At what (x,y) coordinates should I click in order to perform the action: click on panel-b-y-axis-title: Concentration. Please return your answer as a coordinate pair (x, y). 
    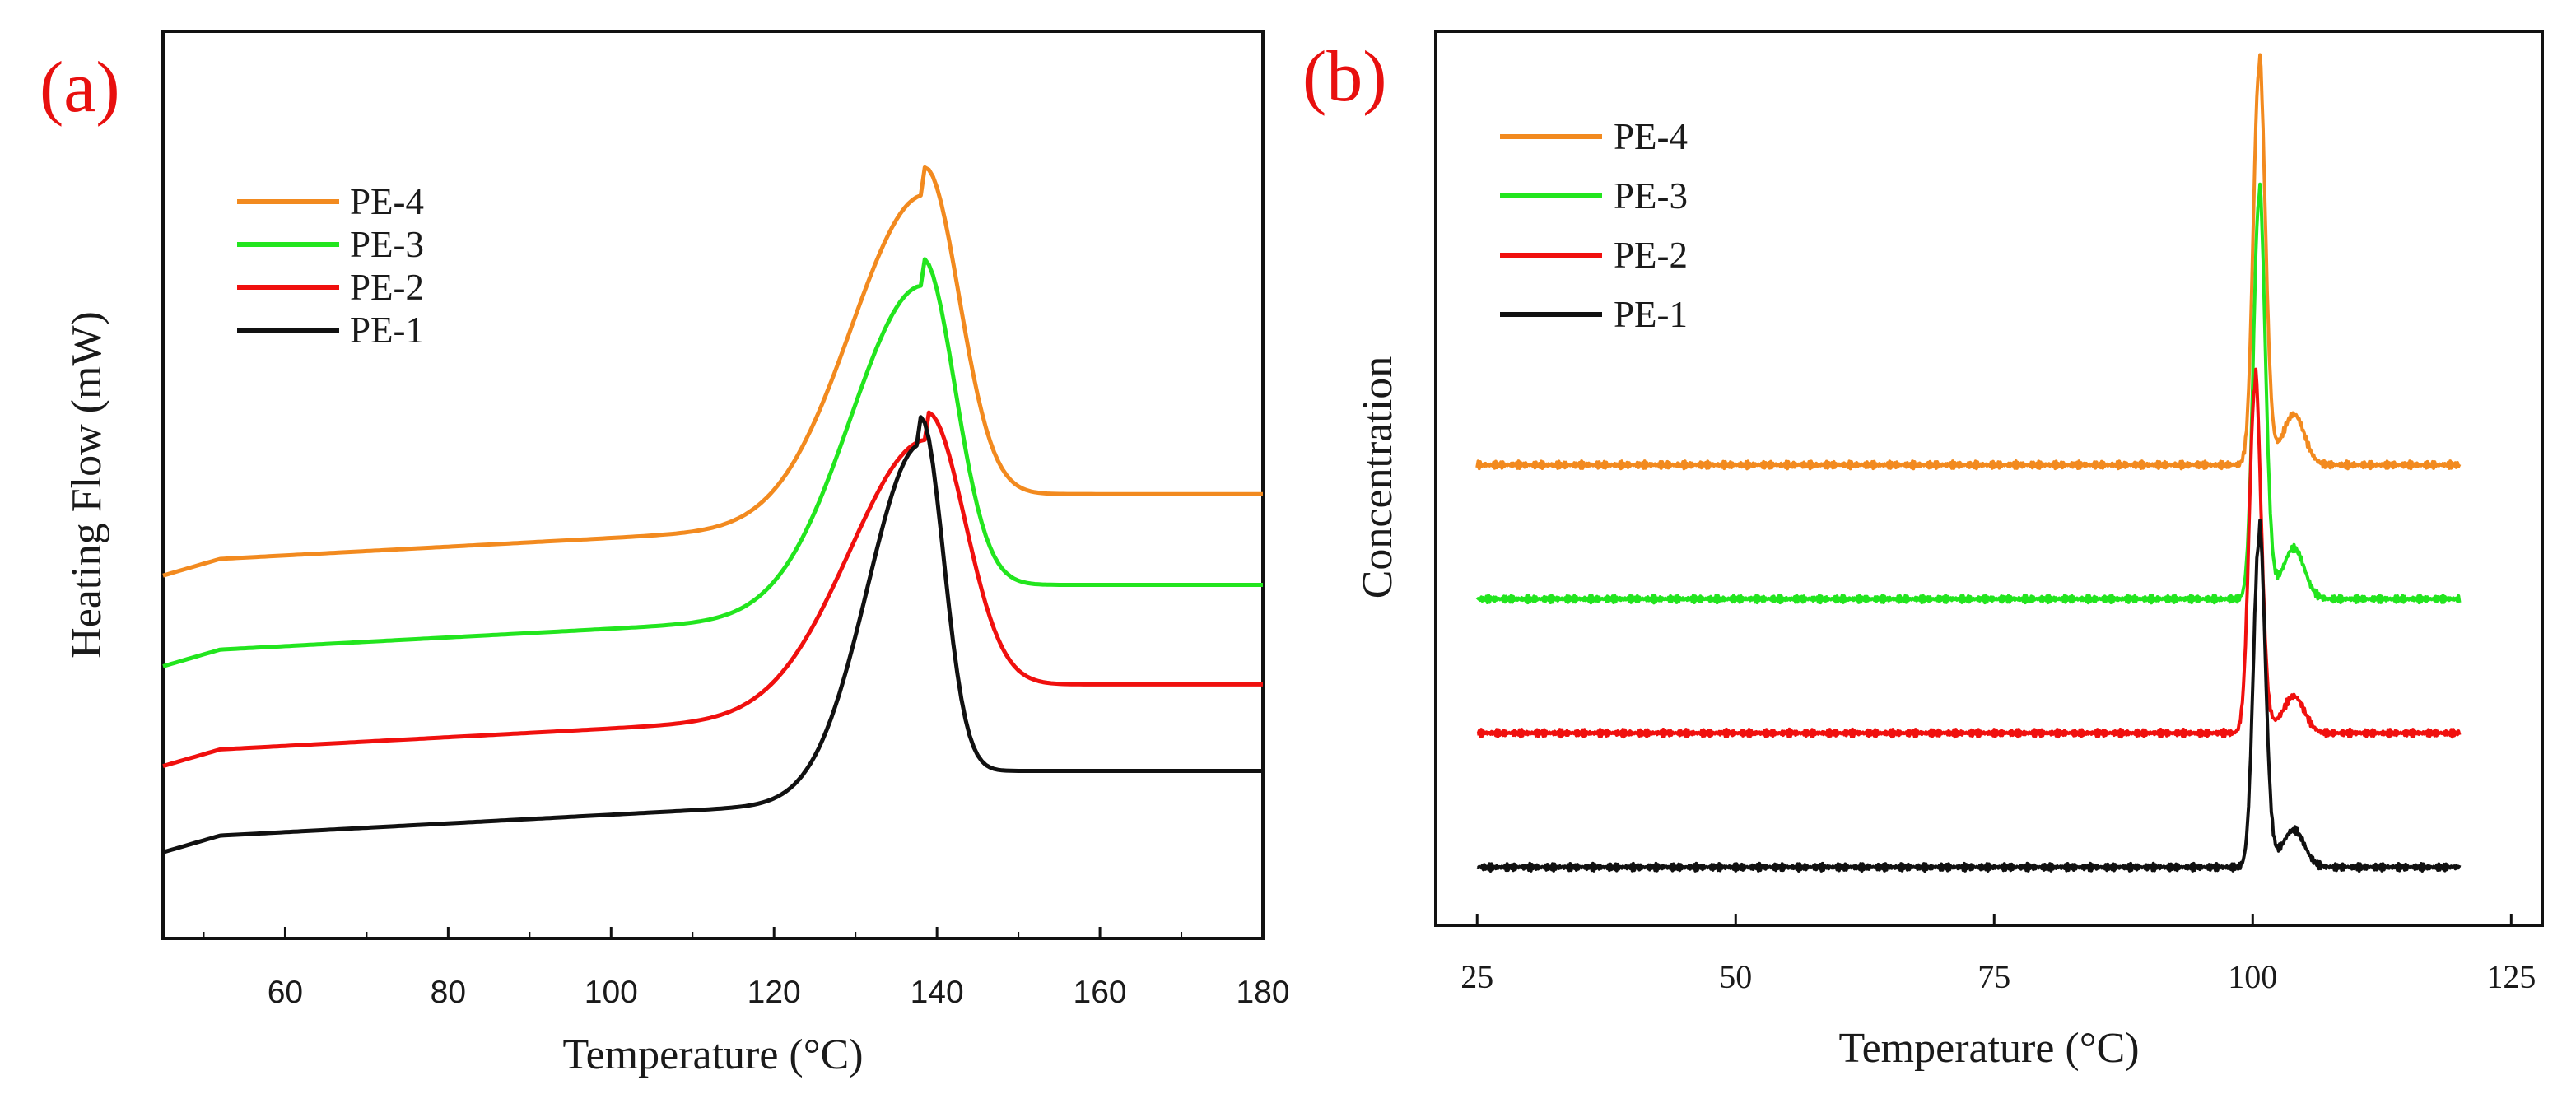
    Looking at the image, I should click on (1377, 477).